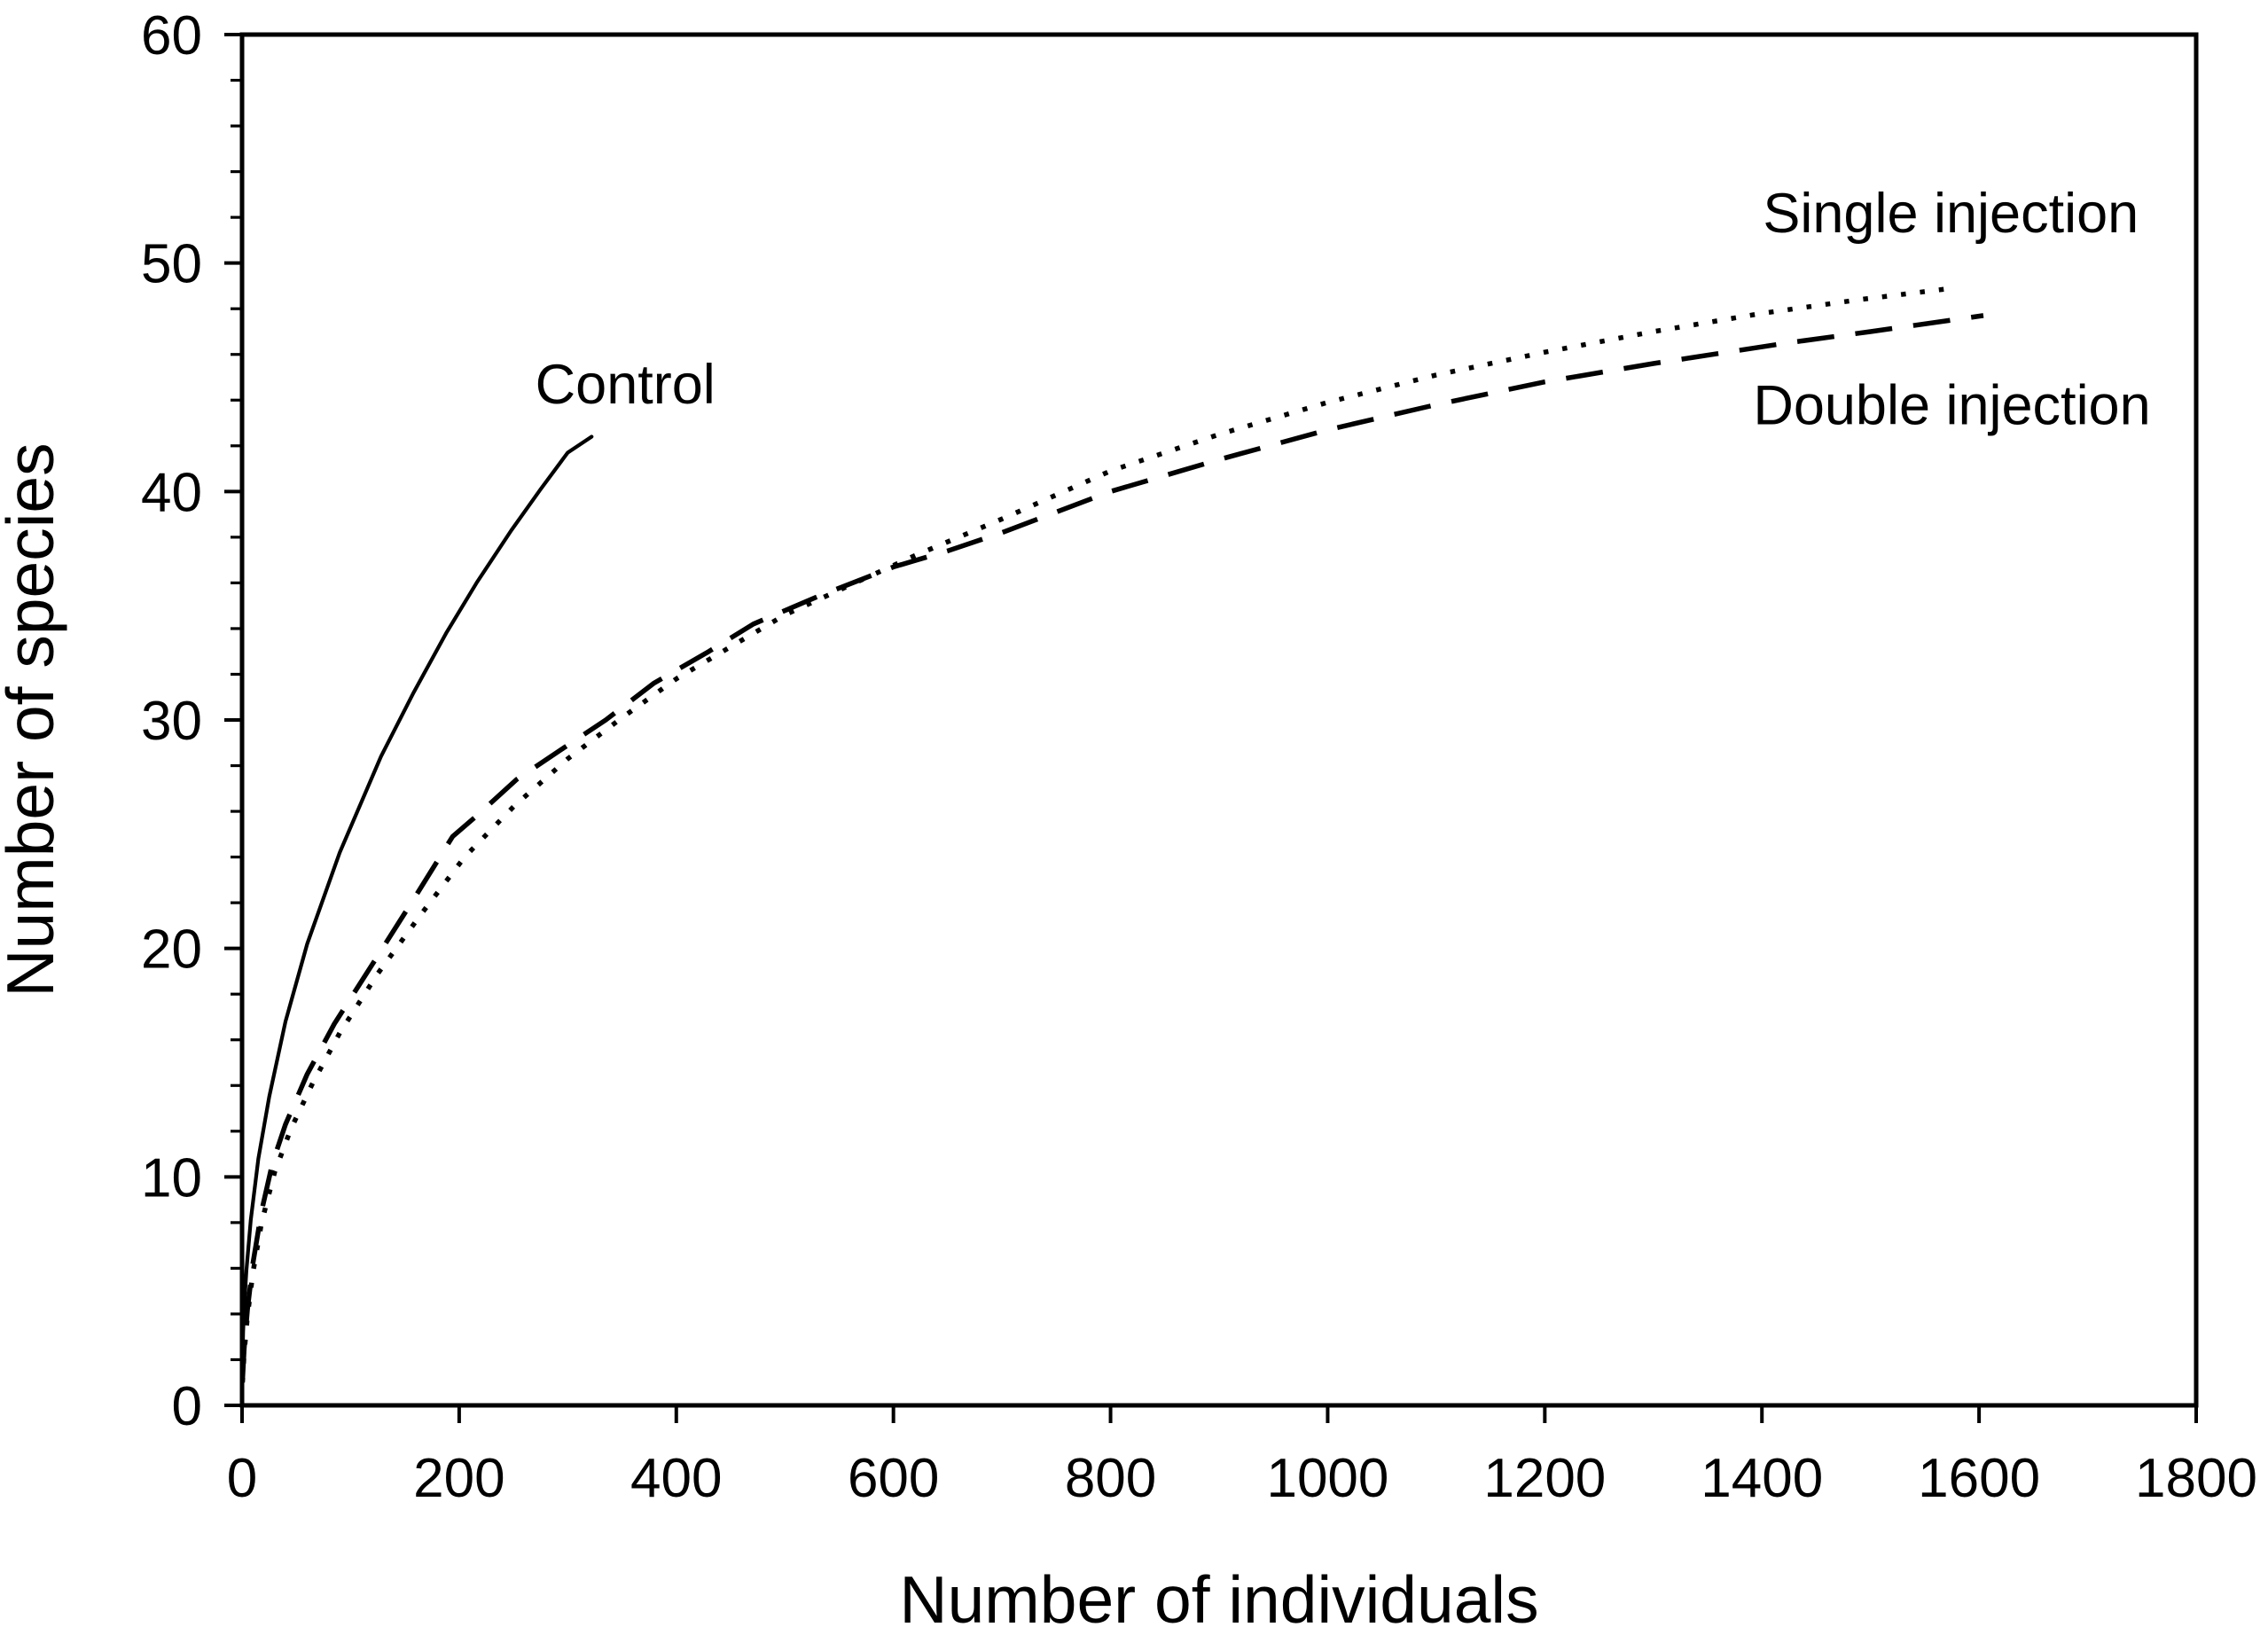 This screenshot has height=1635, width=2268. Describe the element at coordinates (417, 900) in the screenshot. I see `curve-control` at that location.